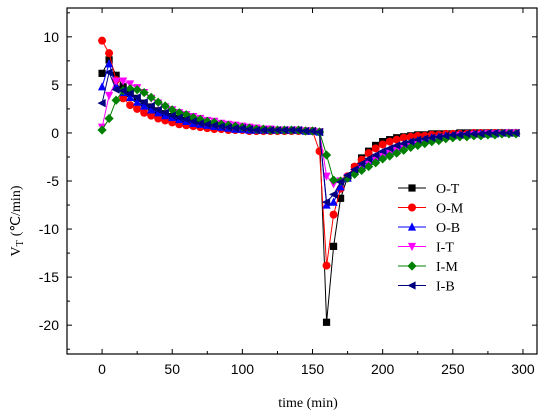  What do you see at coordinates (53, 181) in the screenshot?
I see `y-tick-label: -5` at bounding box center [53, 181].